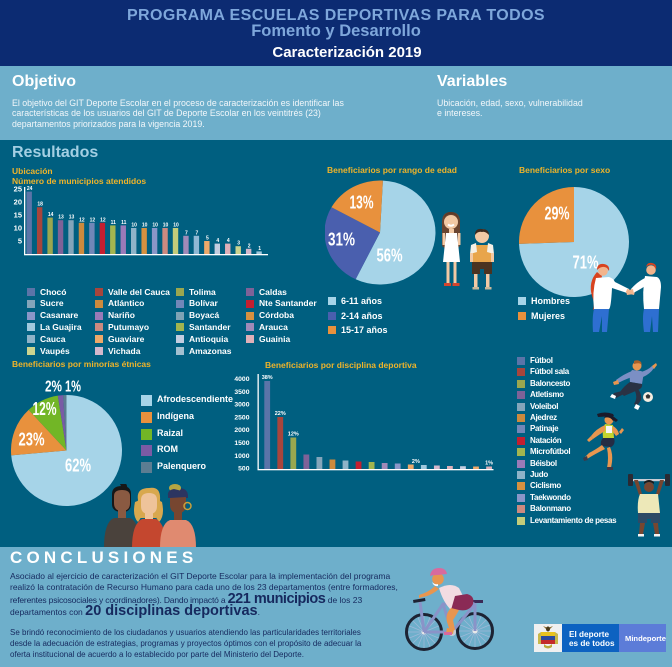 The image size is (672, 667). What do you see at coordinates (557, 214) in the screenshot?
I see `svg-text: 29%` at bounding box center [557, 214].